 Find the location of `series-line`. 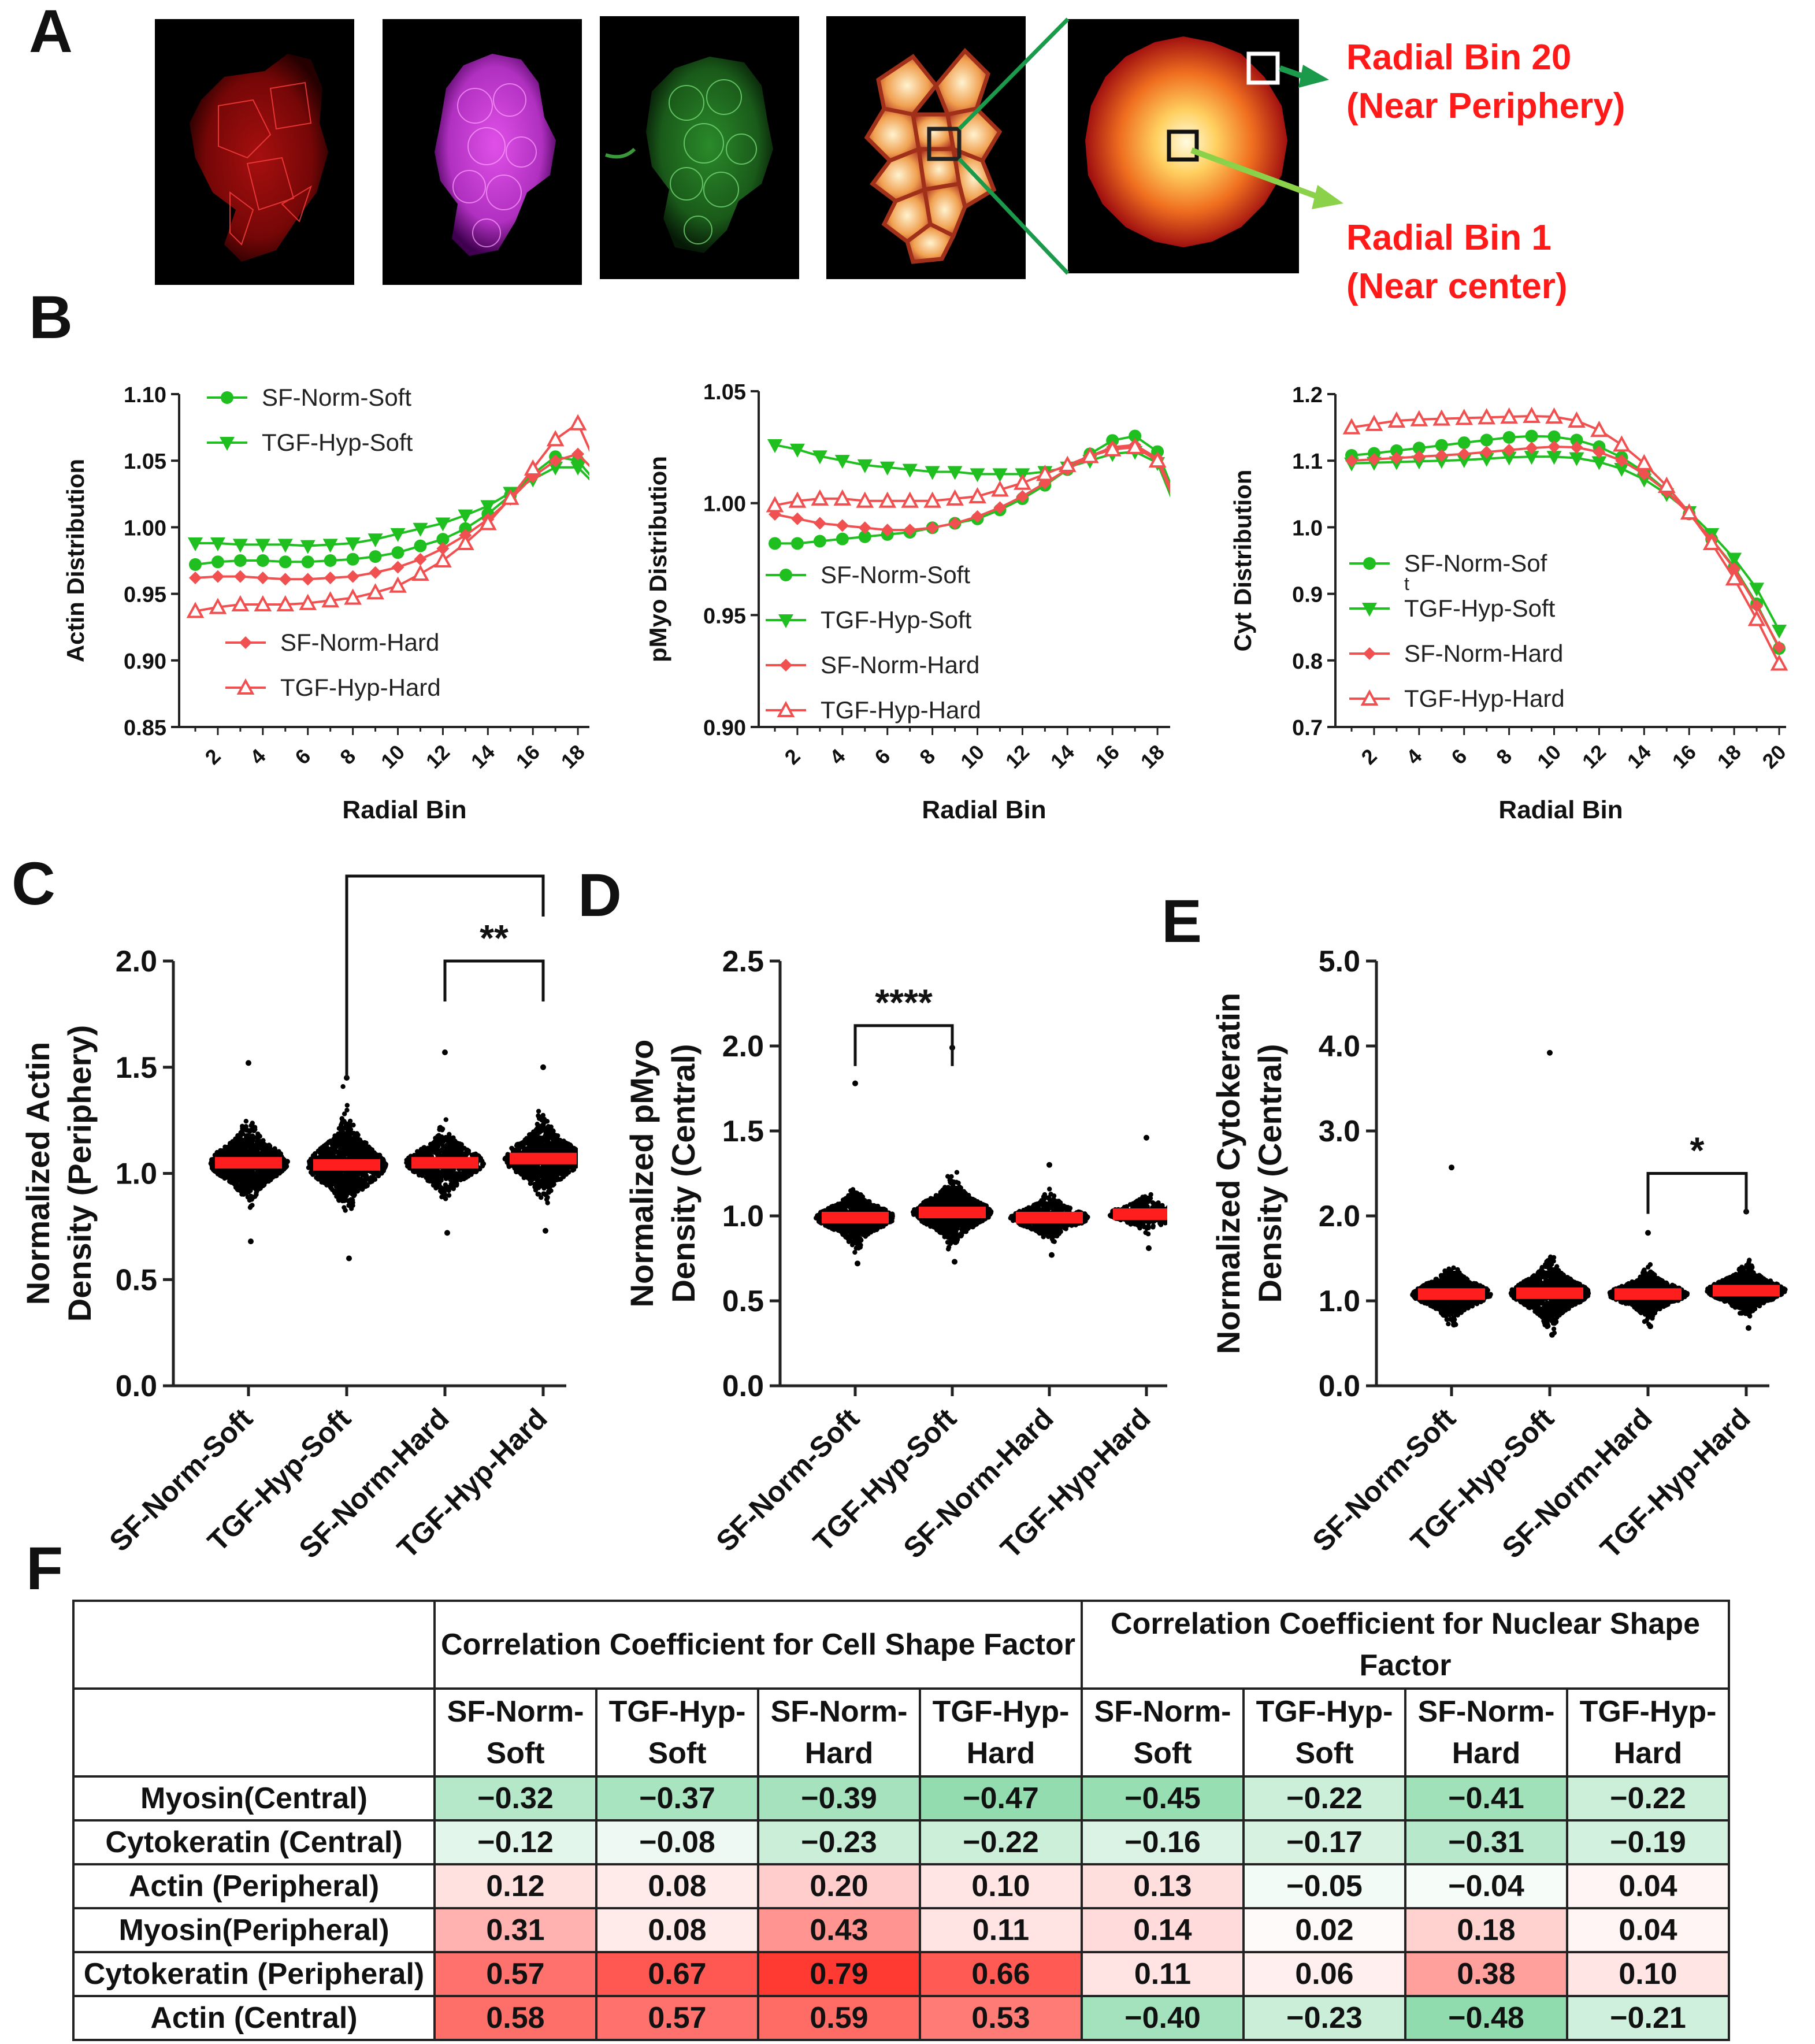

series-line is located at coordinates (972, 490).